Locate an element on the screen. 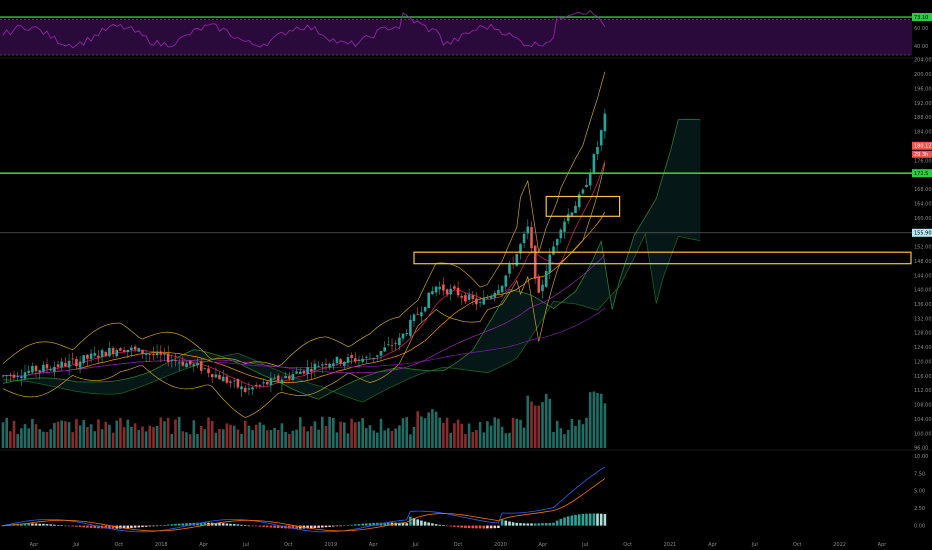  macd-tick: 10.00 is located at coordinates (921, 457).